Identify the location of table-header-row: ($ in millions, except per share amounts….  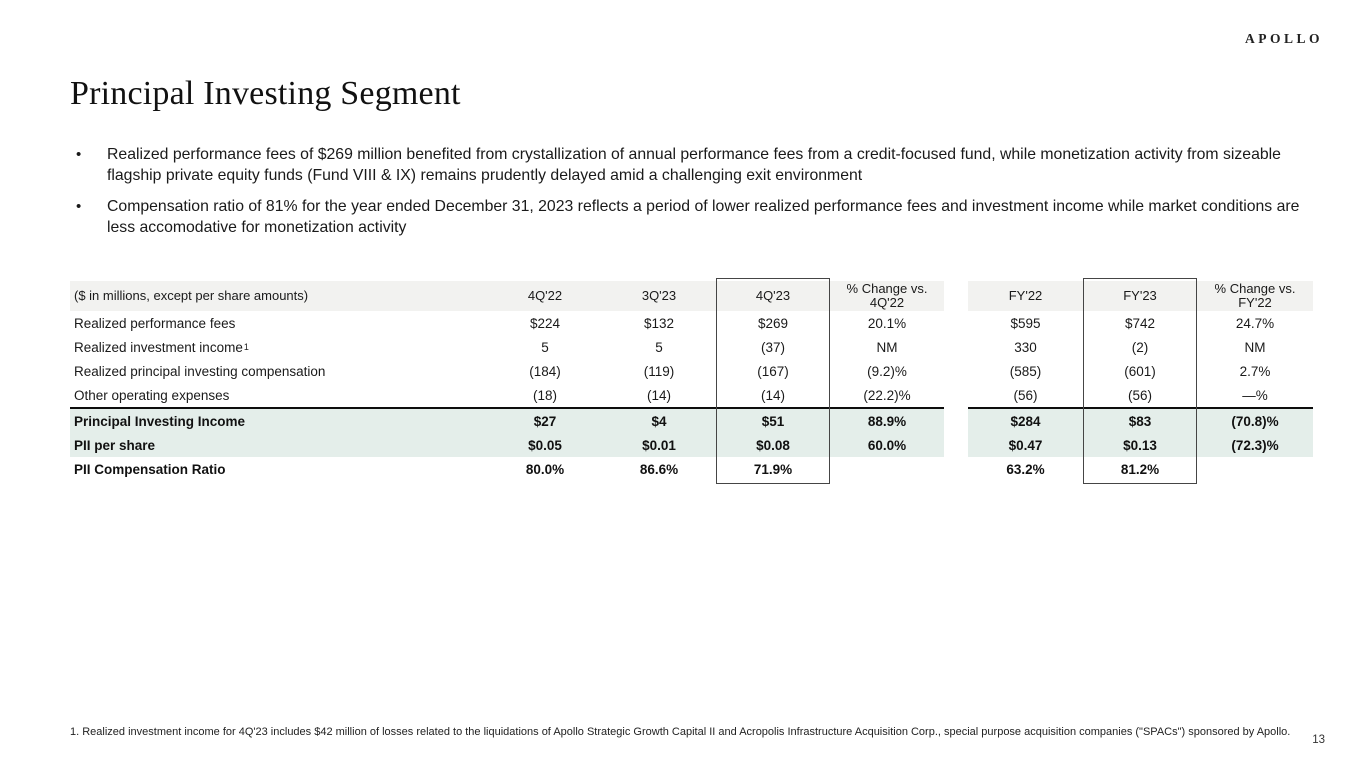
(691, 296).